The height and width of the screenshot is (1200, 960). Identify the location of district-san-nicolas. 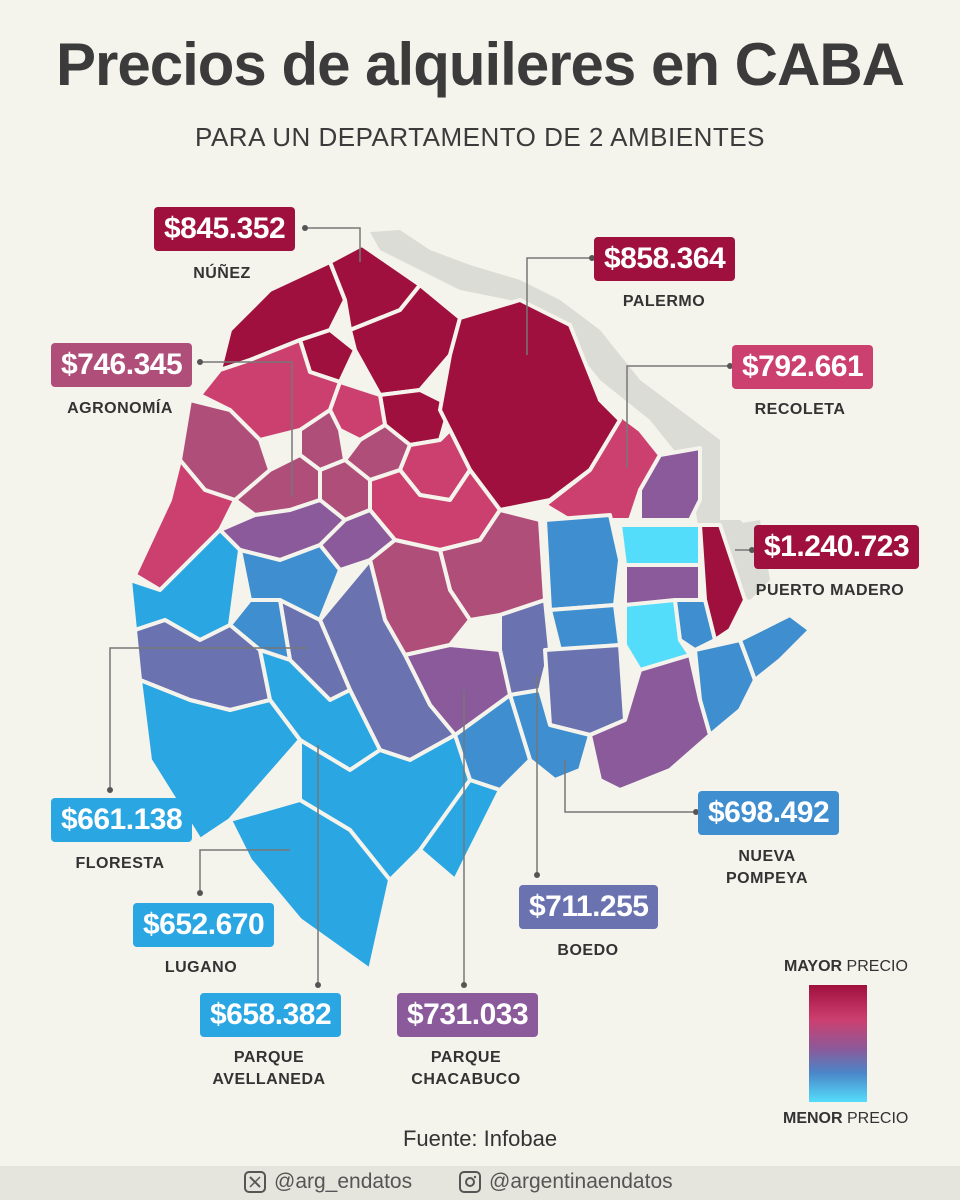
(660, 545).